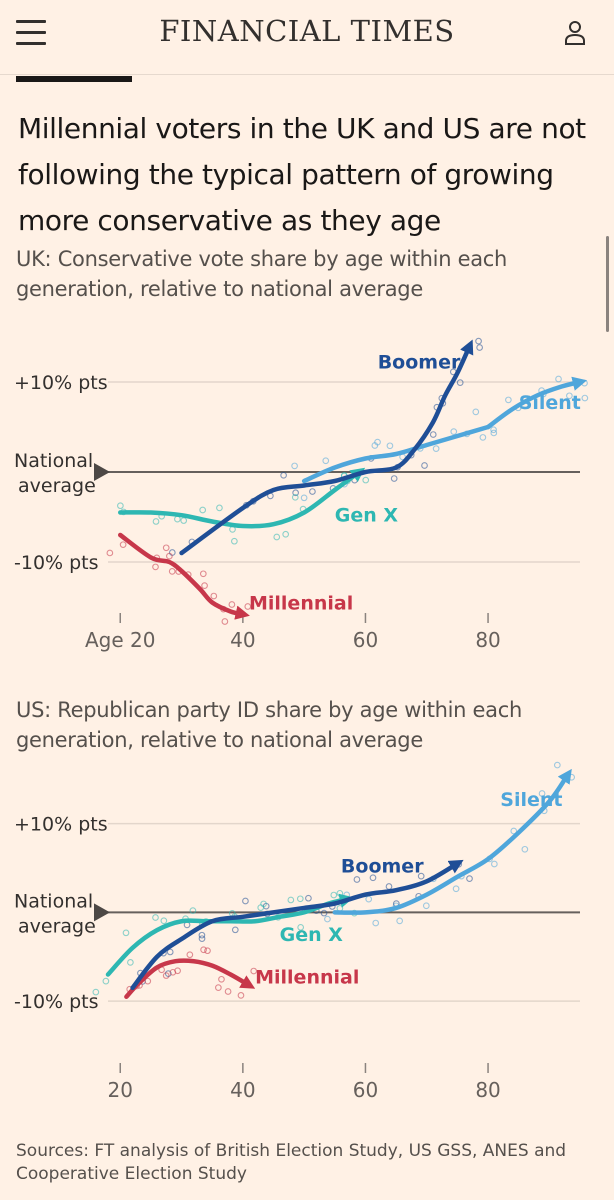  What do you see at coordinates (31, 33) in the screenshot?
I see `hamburger-menu-icon` at bounding box center [31, 33].